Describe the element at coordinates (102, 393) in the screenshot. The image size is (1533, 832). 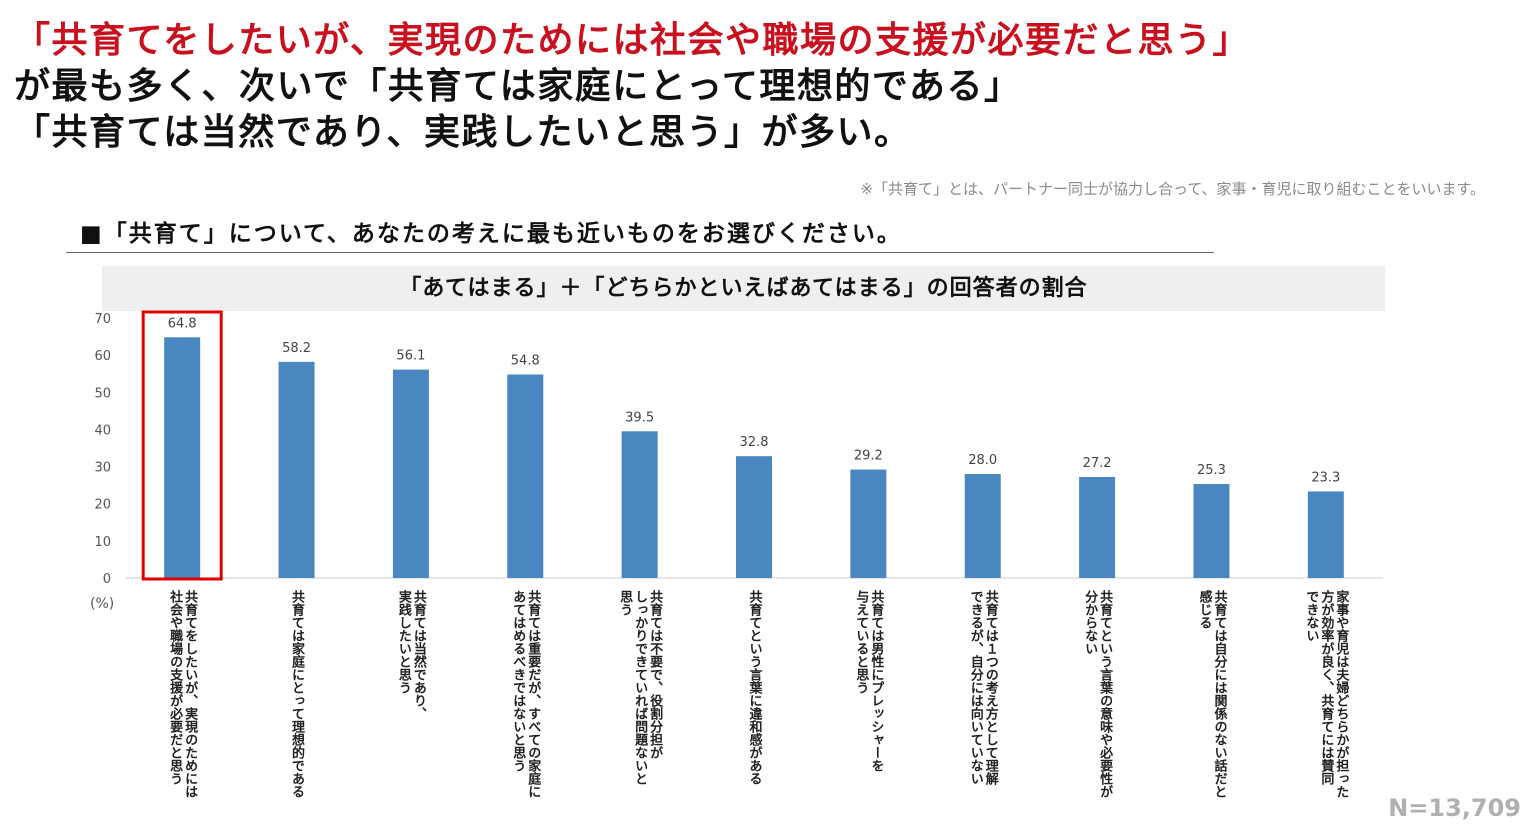
I see `y-tick-label: 50` at that location.